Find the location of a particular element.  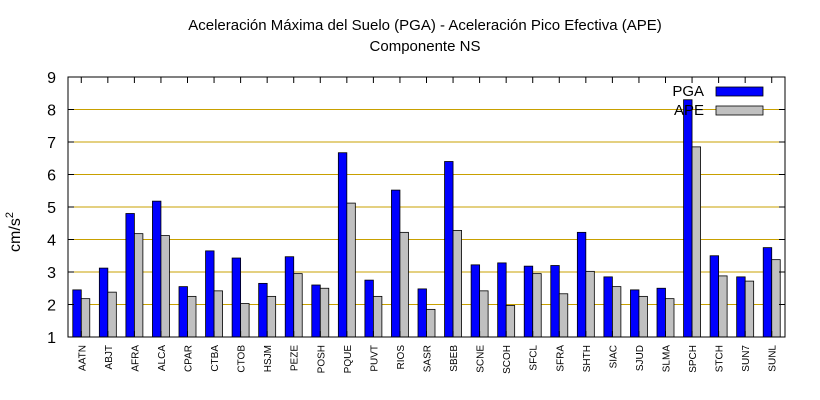

bar-ape-shth is located at coordinates (590, 304).